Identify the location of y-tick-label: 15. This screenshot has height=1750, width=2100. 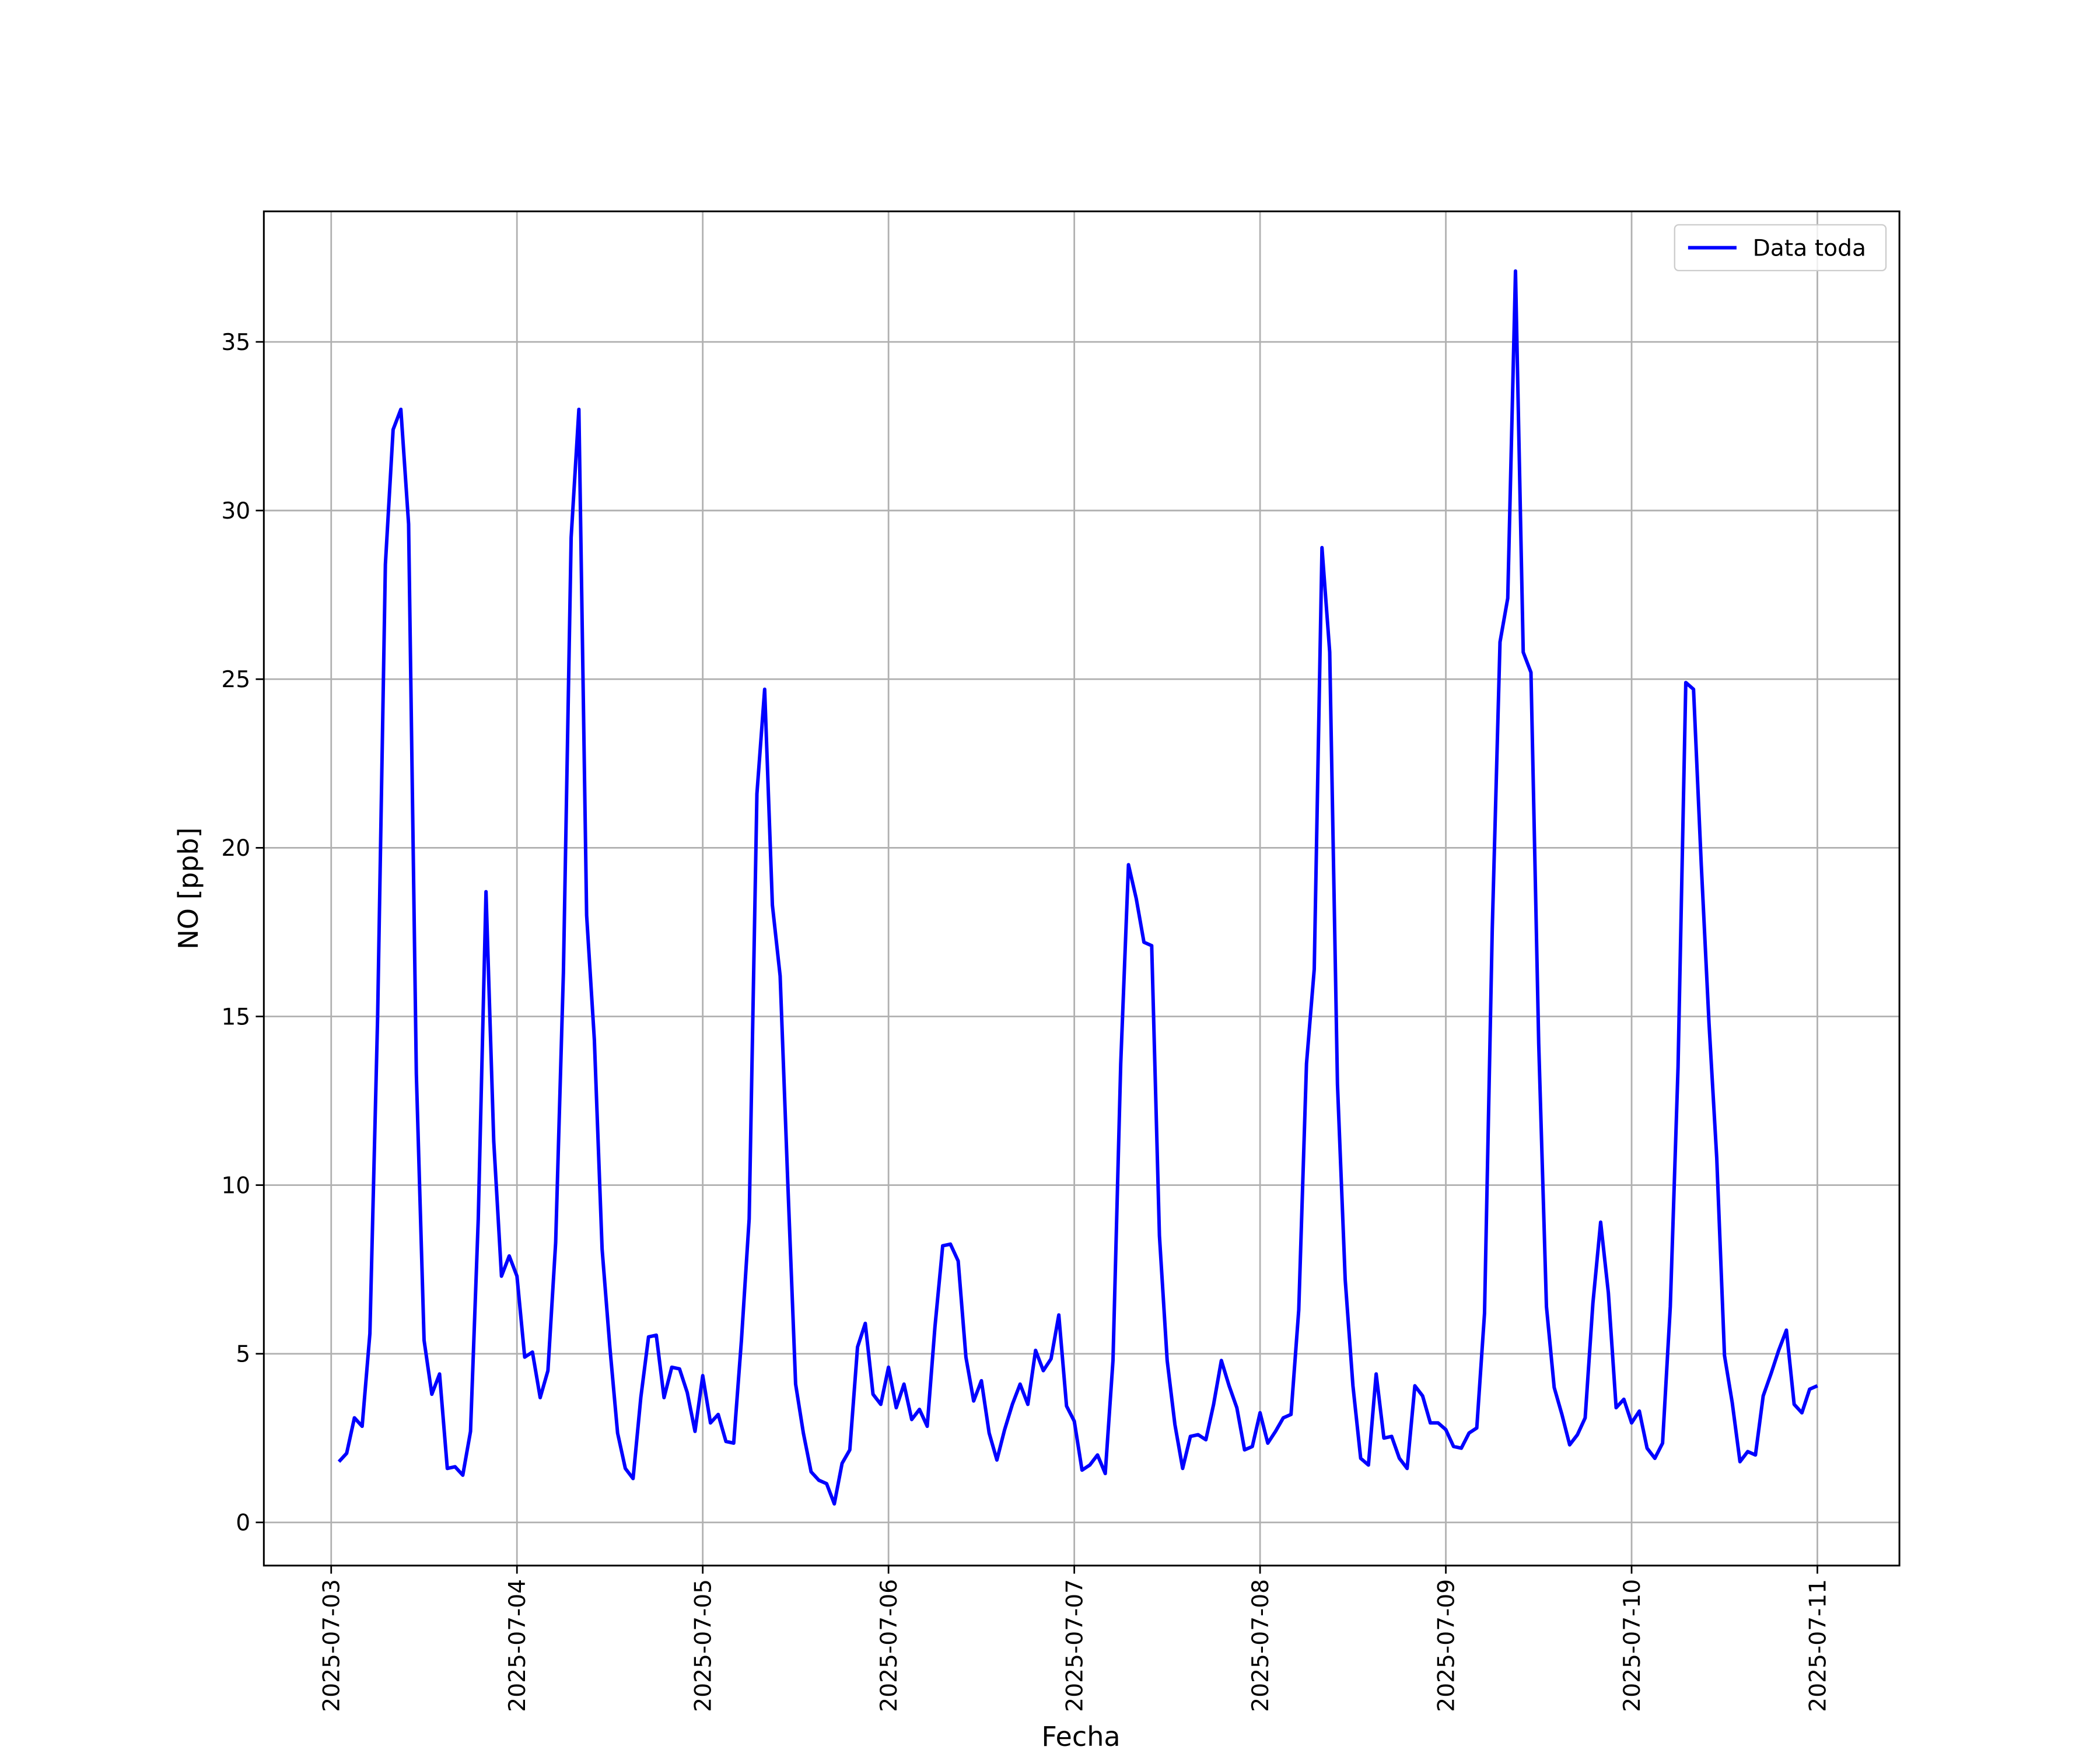
(235, 1017).